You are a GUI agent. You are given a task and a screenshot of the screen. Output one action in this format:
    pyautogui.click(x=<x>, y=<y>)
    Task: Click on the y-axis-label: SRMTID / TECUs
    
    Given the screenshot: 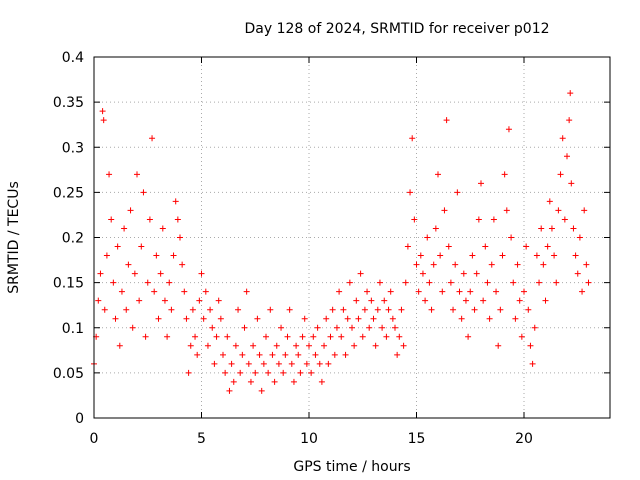 What is the action you would take?
    pyautogui.click(x=14, y=237)
    